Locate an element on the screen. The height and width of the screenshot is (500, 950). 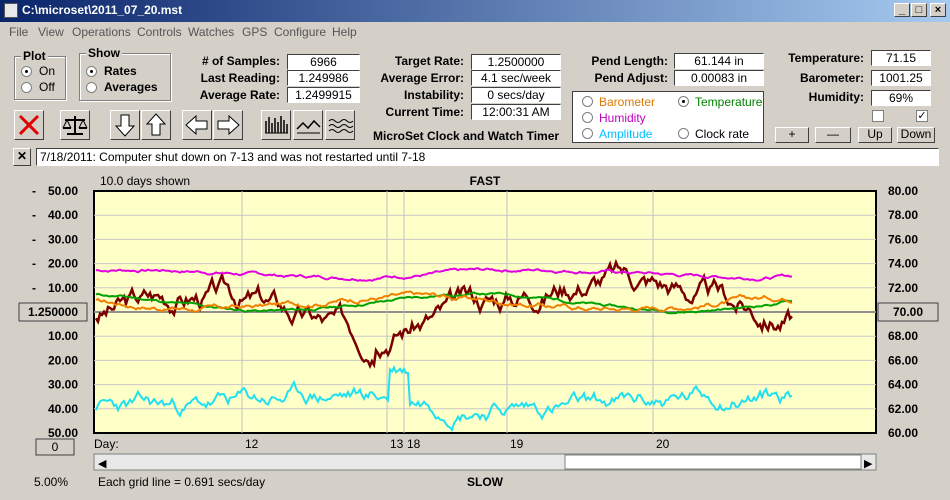
title-bar: C:\microset\2011_07_20.mst _ □ × is located at coordinates (475, 11).